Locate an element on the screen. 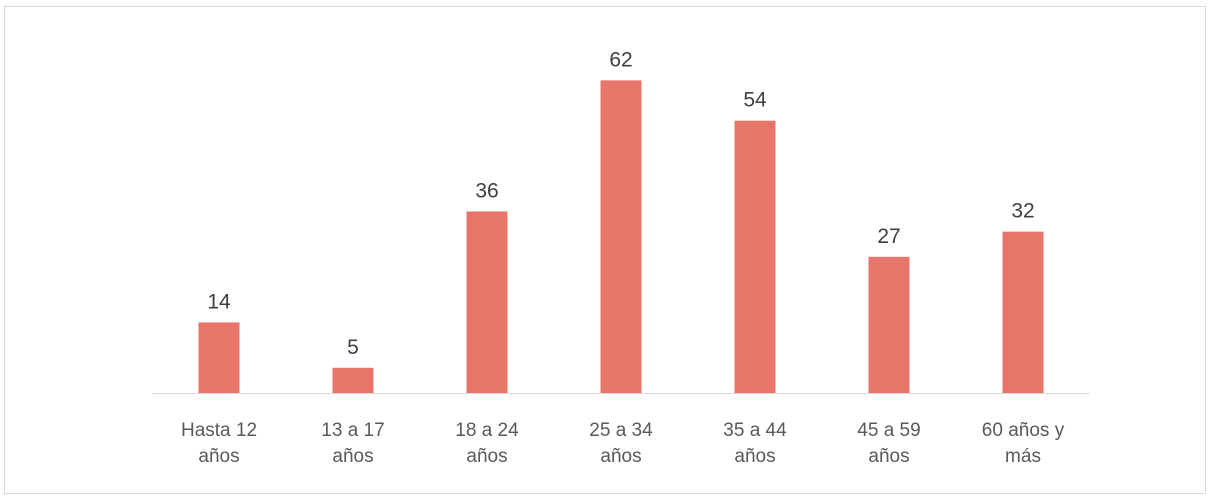 This screenshot has height=501, width=1212. data-label: 32 is located at coordinates (1022, 211).